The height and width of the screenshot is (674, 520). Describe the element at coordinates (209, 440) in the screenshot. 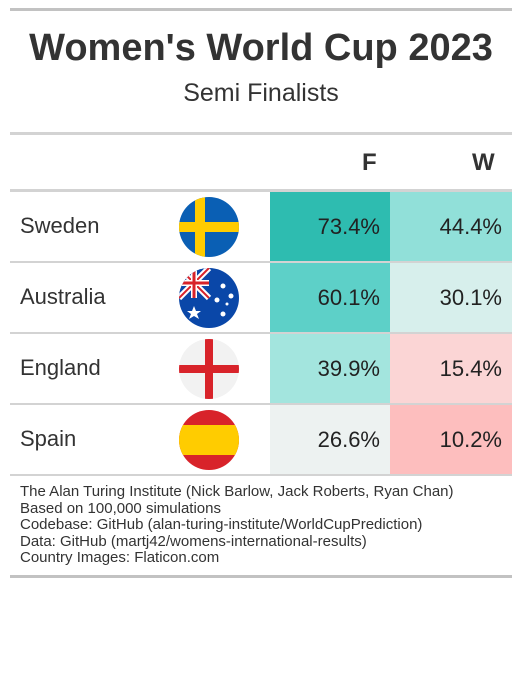

I see `spain-flag-icon` at that location.